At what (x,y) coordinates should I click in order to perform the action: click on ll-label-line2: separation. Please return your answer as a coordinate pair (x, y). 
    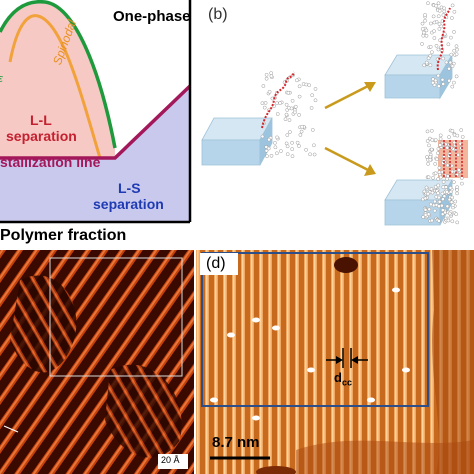
    Looking at the image, I should click on (41, 136).